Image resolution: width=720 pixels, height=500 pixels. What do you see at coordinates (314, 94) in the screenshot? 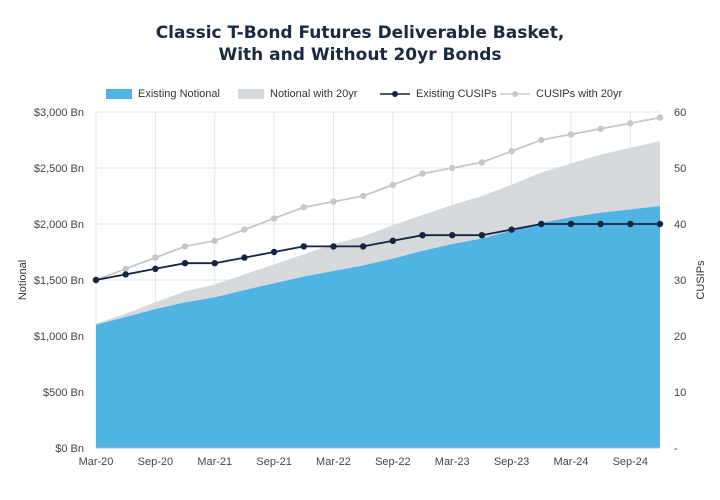
I see `legend-label-notional-with-20yr: Notional with 20yr` at bounding box center [314, 94].